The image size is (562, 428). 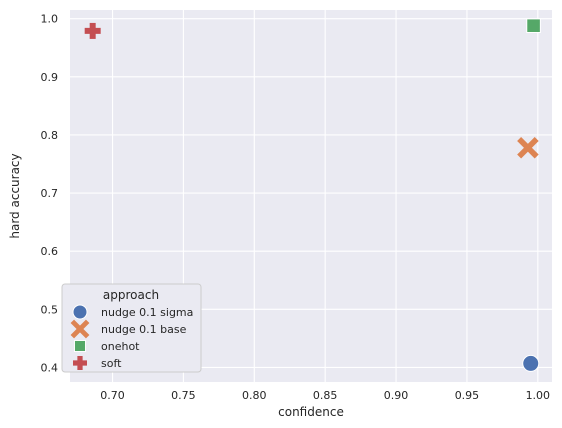 What do you see at coordinates (15, 195) in the screenshot?
I see `y-axis-label: hard accuracy` at bounding box center [15, 195].